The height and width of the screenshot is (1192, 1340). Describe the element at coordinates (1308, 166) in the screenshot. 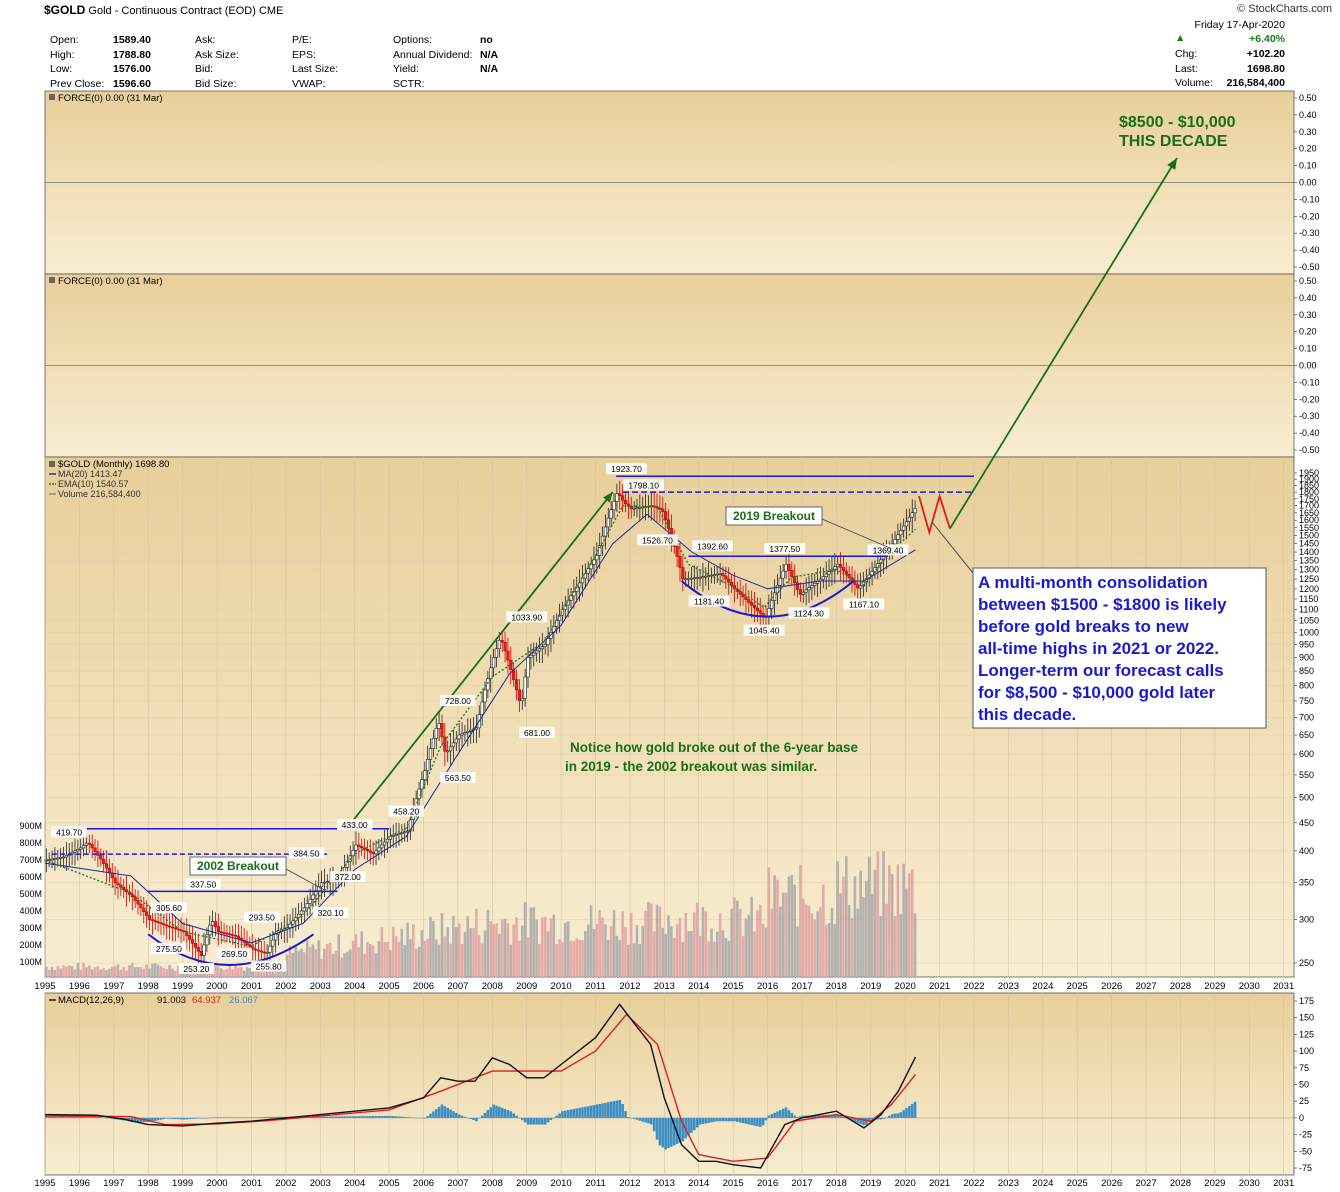

I see `force-tick-label: 0.10` at that location.